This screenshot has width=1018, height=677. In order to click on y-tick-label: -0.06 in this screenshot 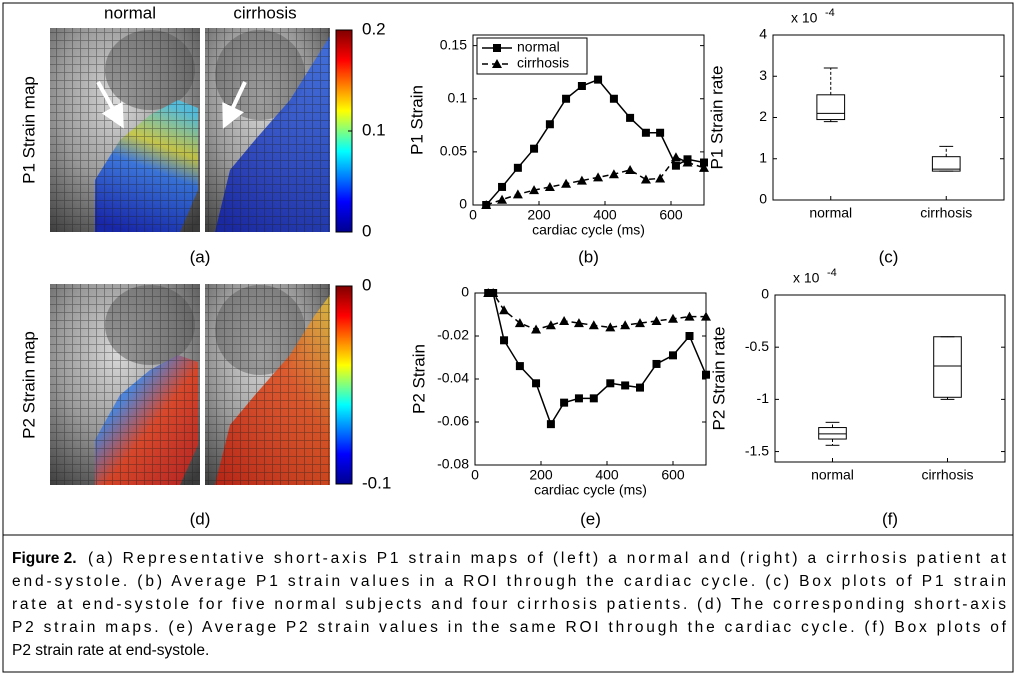, I will do `click(453, 421)`.